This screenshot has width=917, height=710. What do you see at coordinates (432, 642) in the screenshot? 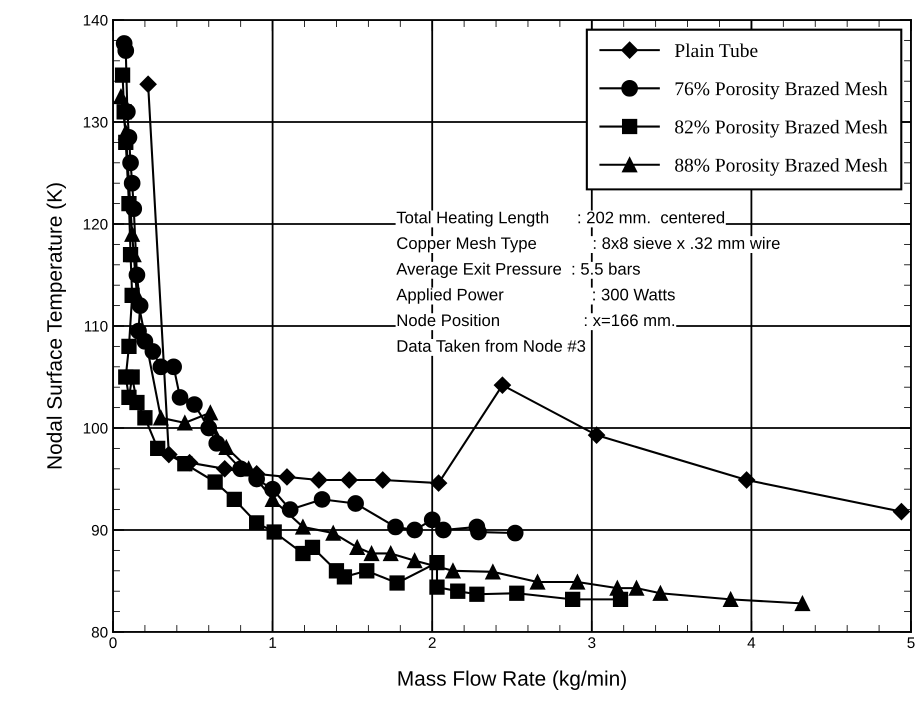
I see `x-tick-label: 2` at bounding box center [432, 642].